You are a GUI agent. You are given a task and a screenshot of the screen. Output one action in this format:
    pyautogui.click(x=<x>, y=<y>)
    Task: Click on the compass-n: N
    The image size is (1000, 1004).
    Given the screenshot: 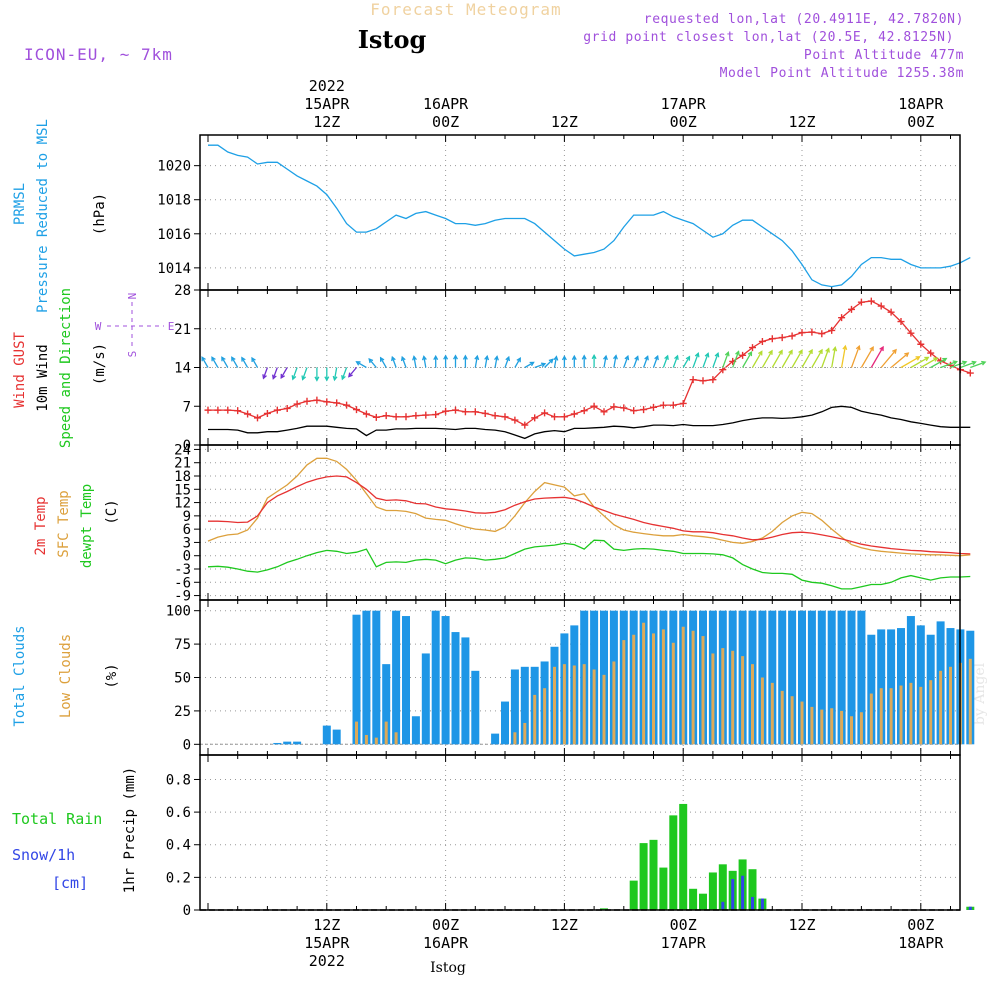 What is the action you would take?
    pyautogui.click(x=132, y=296)
    